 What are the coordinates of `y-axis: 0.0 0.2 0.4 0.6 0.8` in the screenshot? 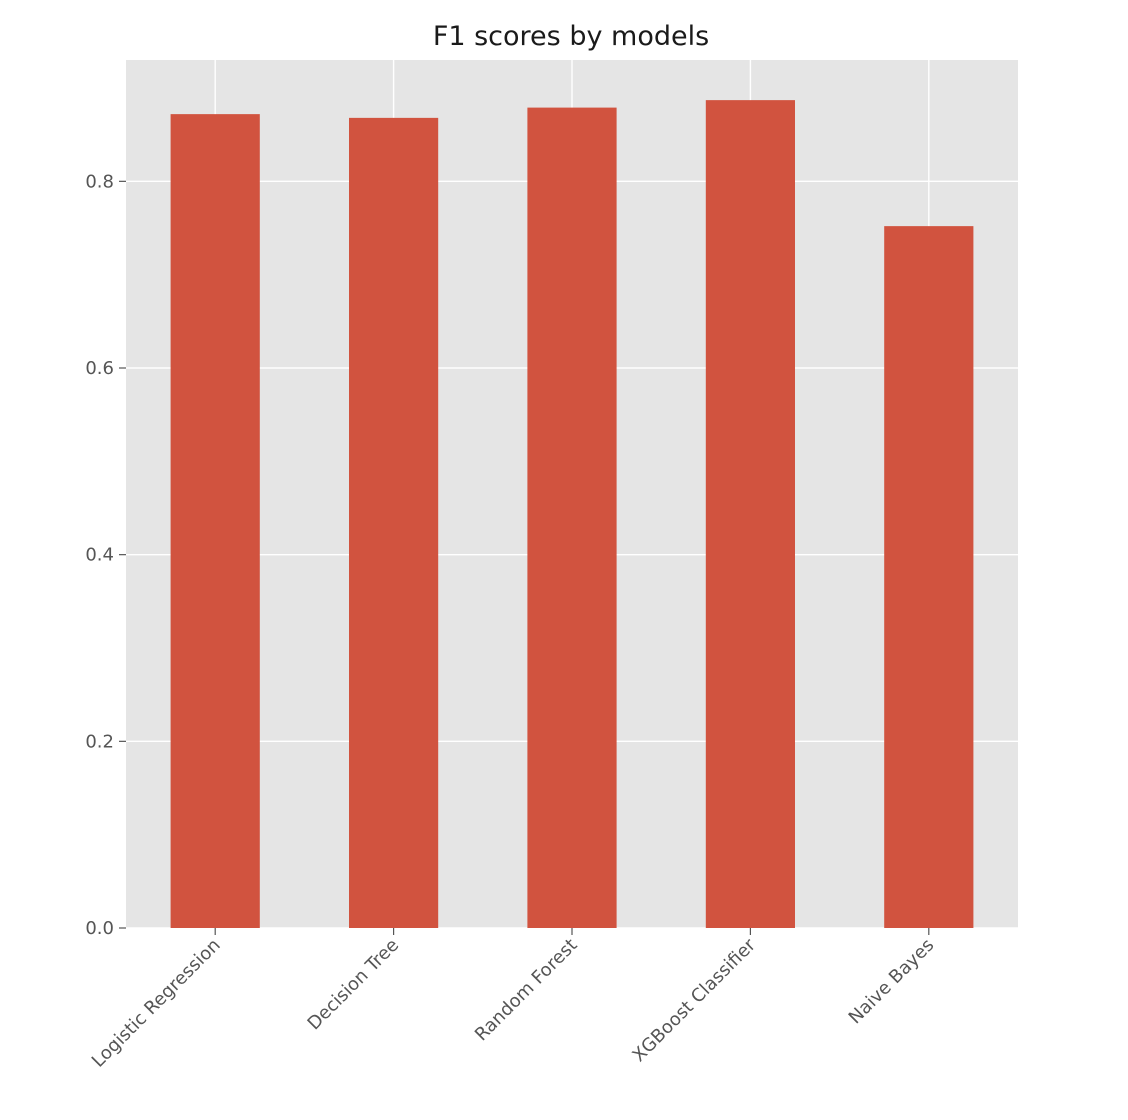 It's located at (105, 555).